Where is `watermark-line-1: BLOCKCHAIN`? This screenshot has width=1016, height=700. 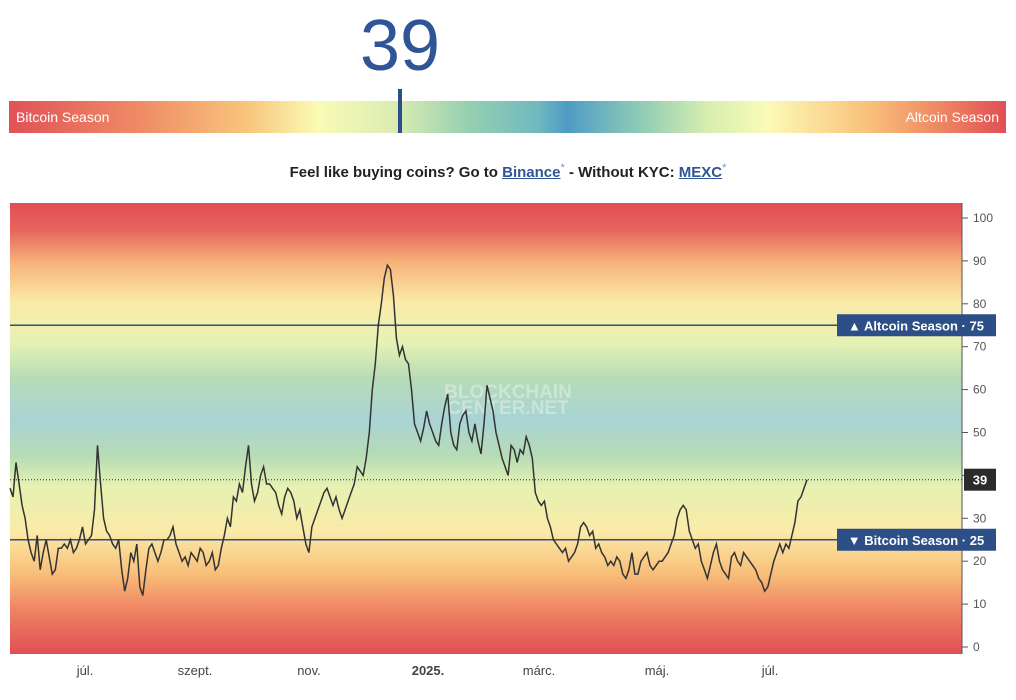
watermark-line-1: BLOCKCHAIN is located at coordinates (508, 392).